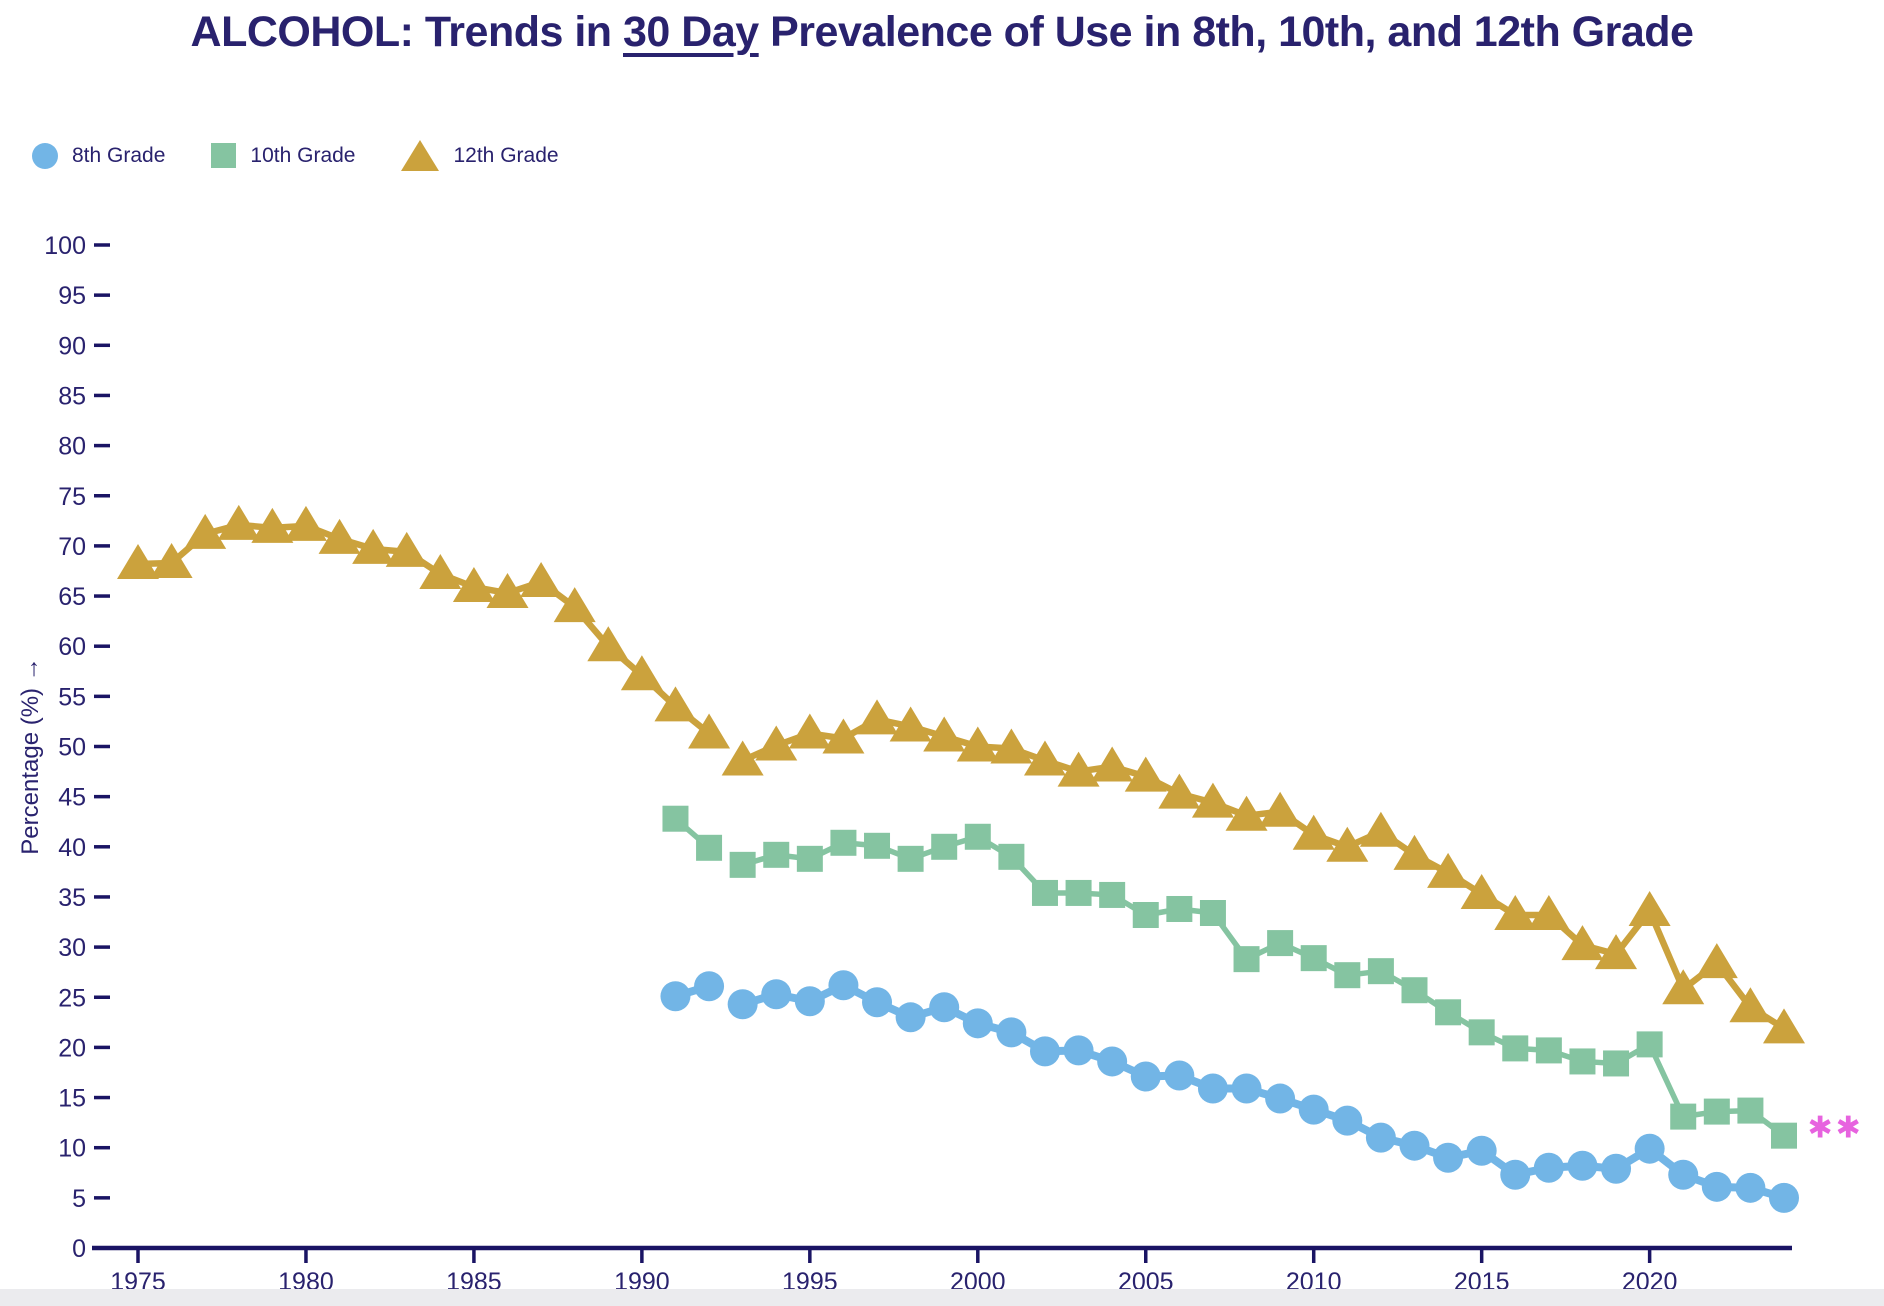  Describe the element at coordinates (30, 755) in the screenshot. I see `y-axis-title: Percentage (%) →` at that location.